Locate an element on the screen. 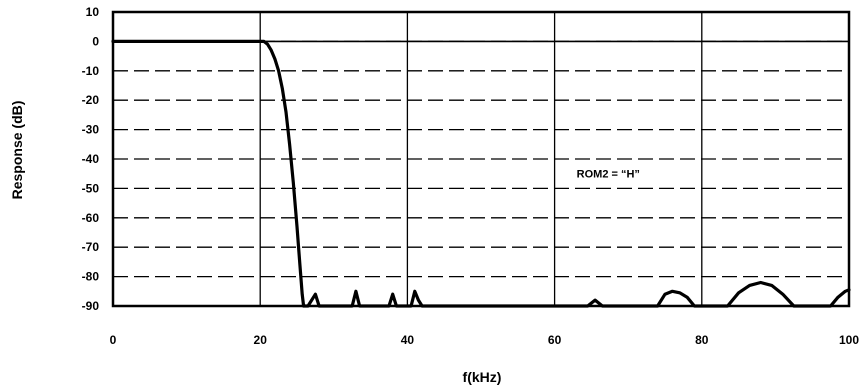  x-tick-label: 60 is located at coordinates (555, 340).